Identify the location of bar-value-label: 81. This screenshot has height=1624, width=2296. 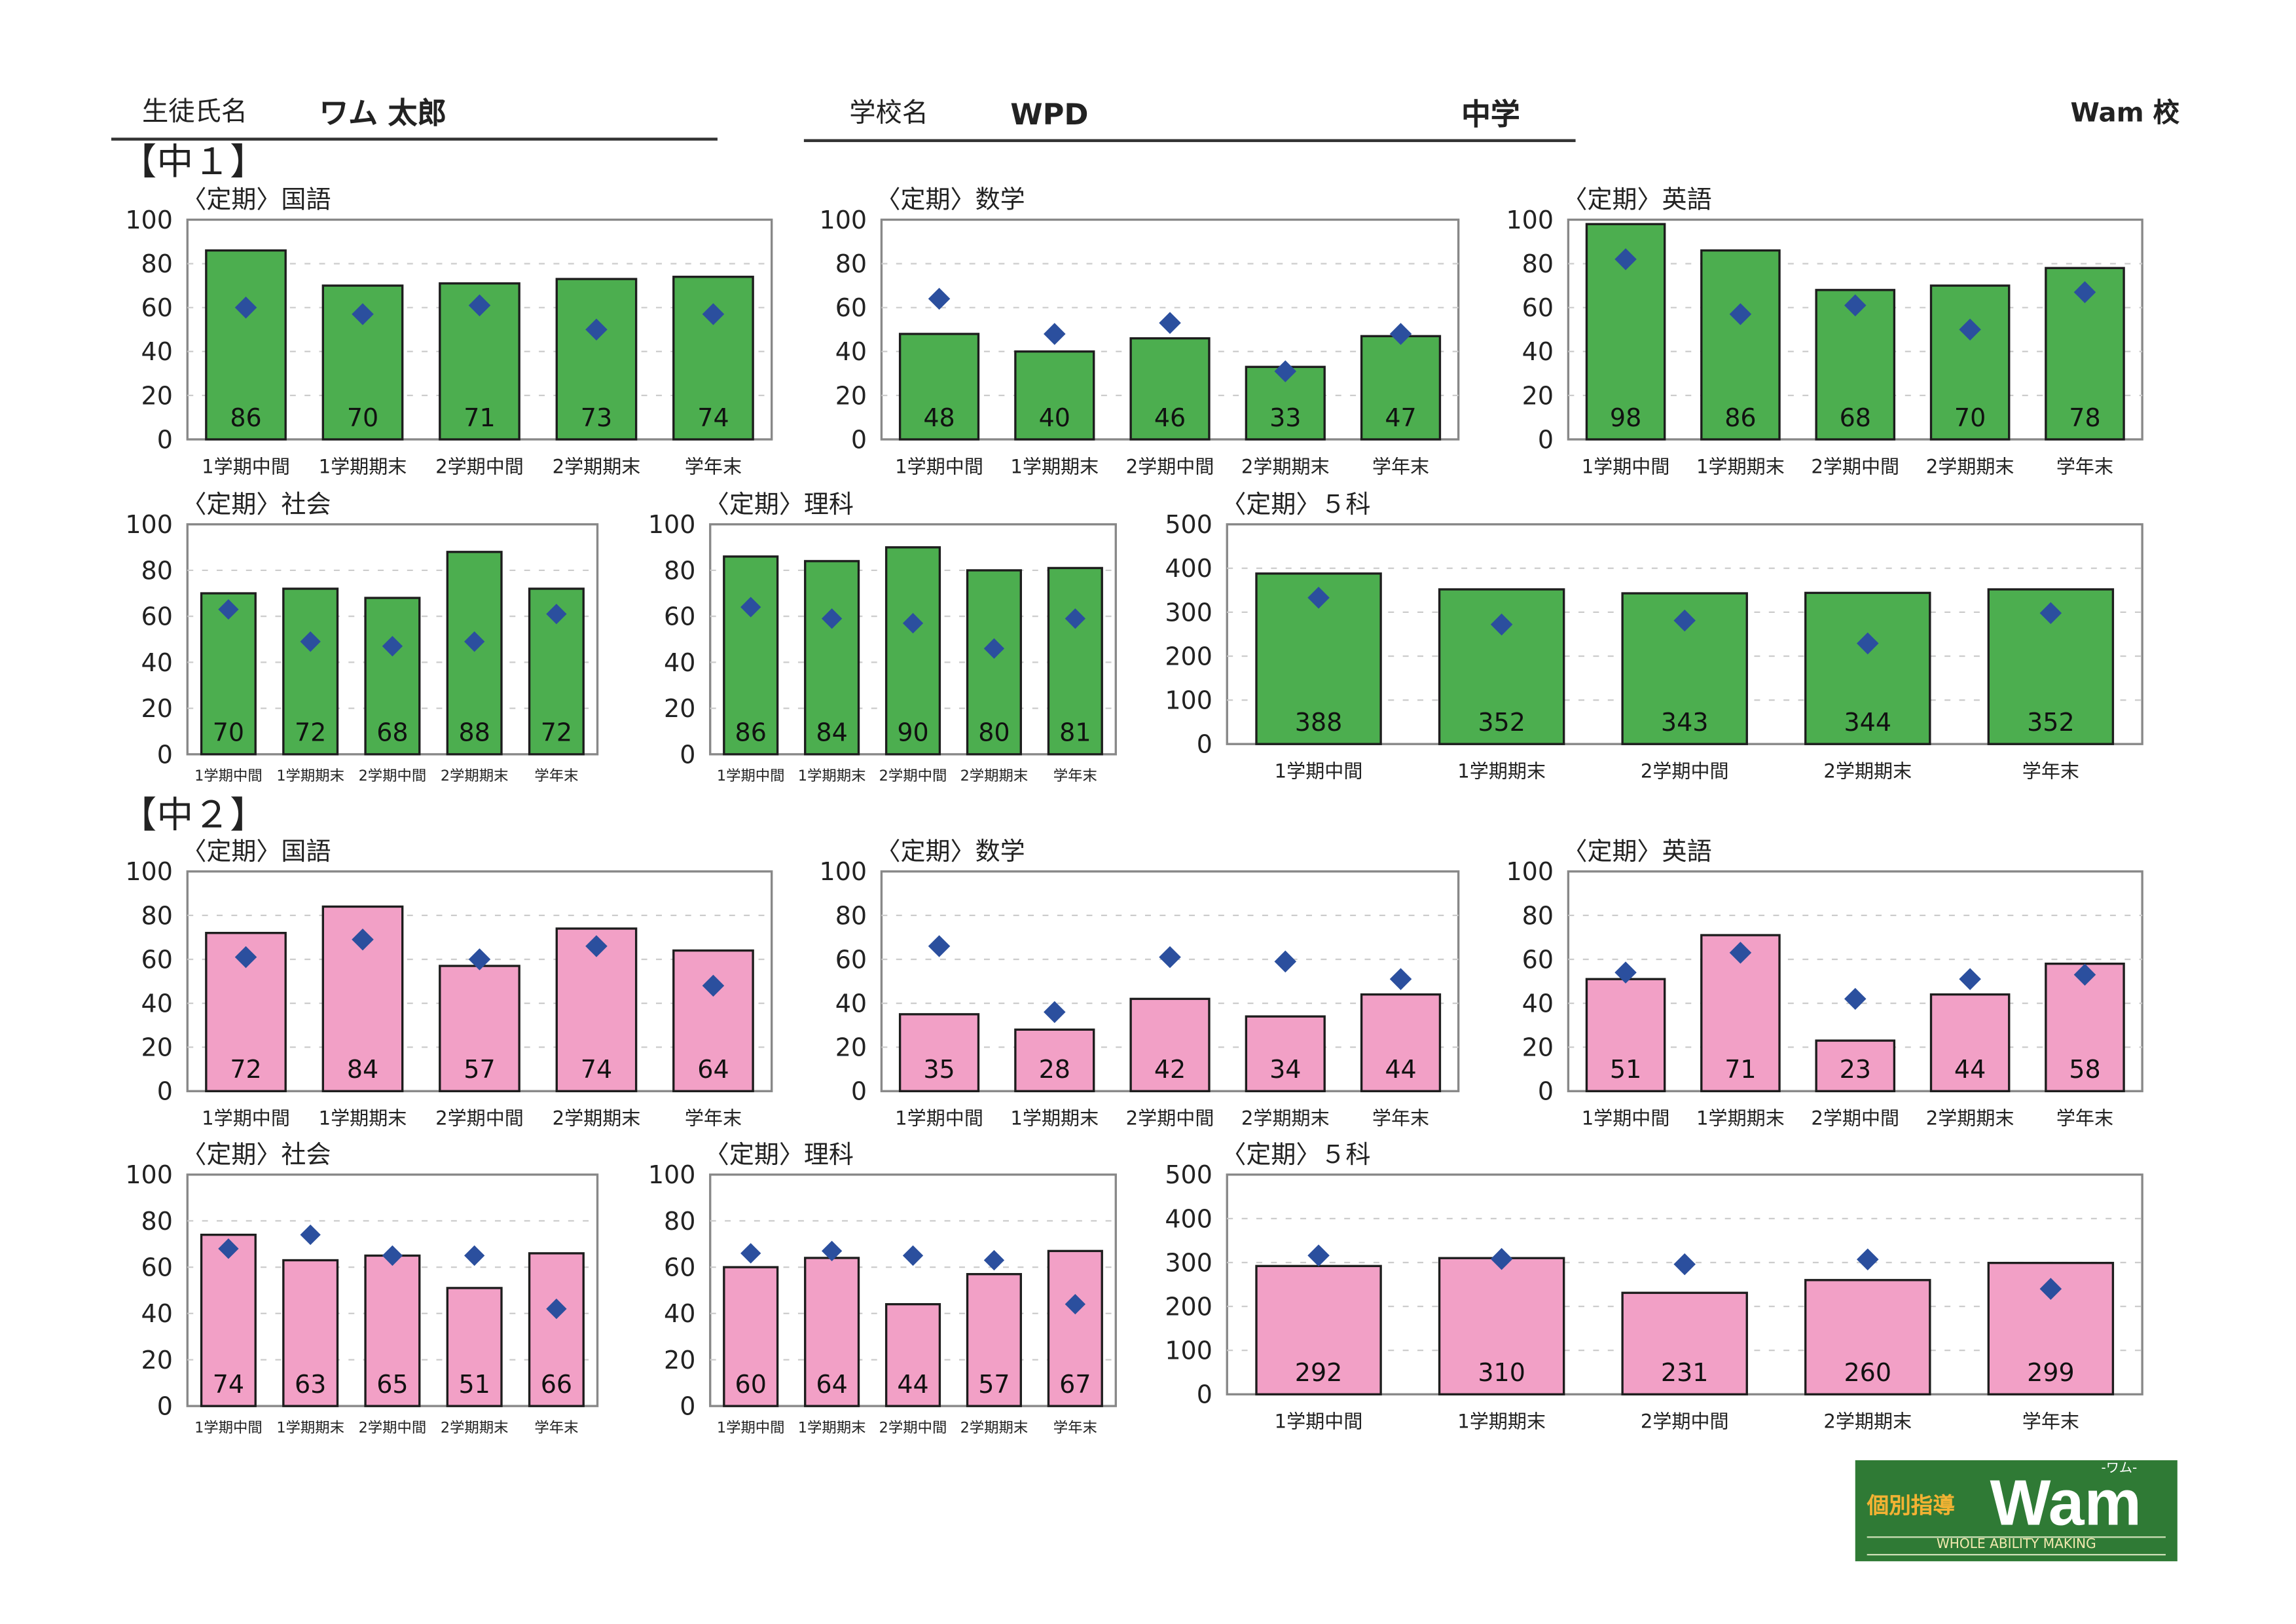
(1075, 732).